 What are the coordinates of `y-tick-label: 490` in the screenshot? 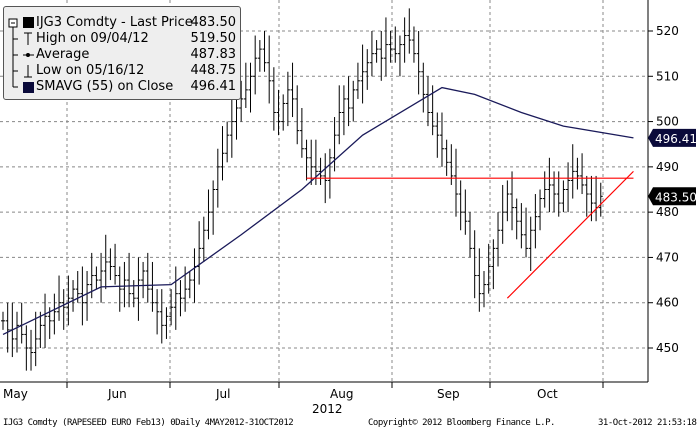 It's located at (667, 167).